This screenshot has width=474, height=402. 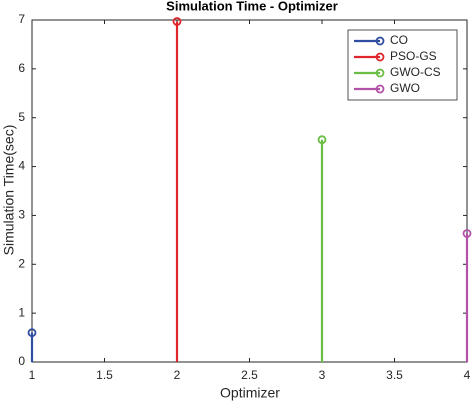 What do you see at coordinates (177, 375) in the screenshot?
I see `x-tick-label: 2` at bounding box center [177, 375].